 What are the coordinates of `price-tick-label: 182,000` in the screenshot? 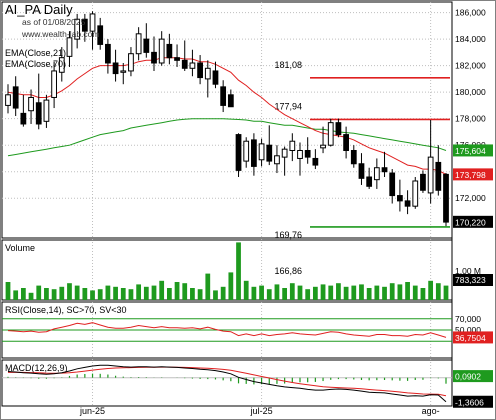 It's located at (470, 66).